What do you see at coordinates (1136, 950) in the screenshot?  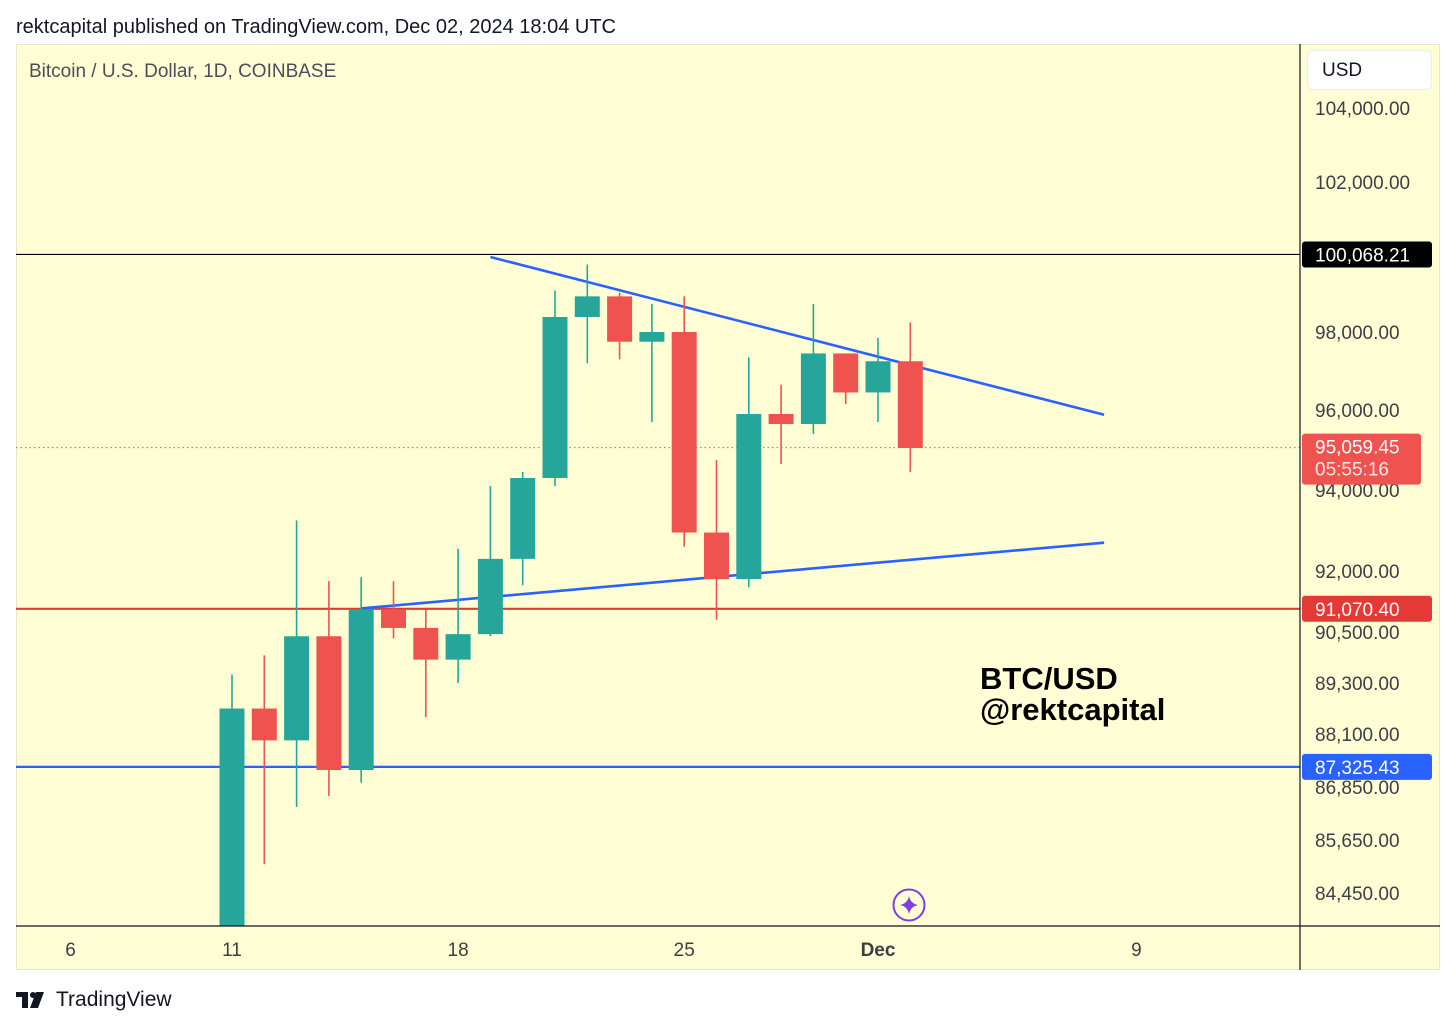 I see `time-tick-label: 9` at bounding box center [1136, 950].